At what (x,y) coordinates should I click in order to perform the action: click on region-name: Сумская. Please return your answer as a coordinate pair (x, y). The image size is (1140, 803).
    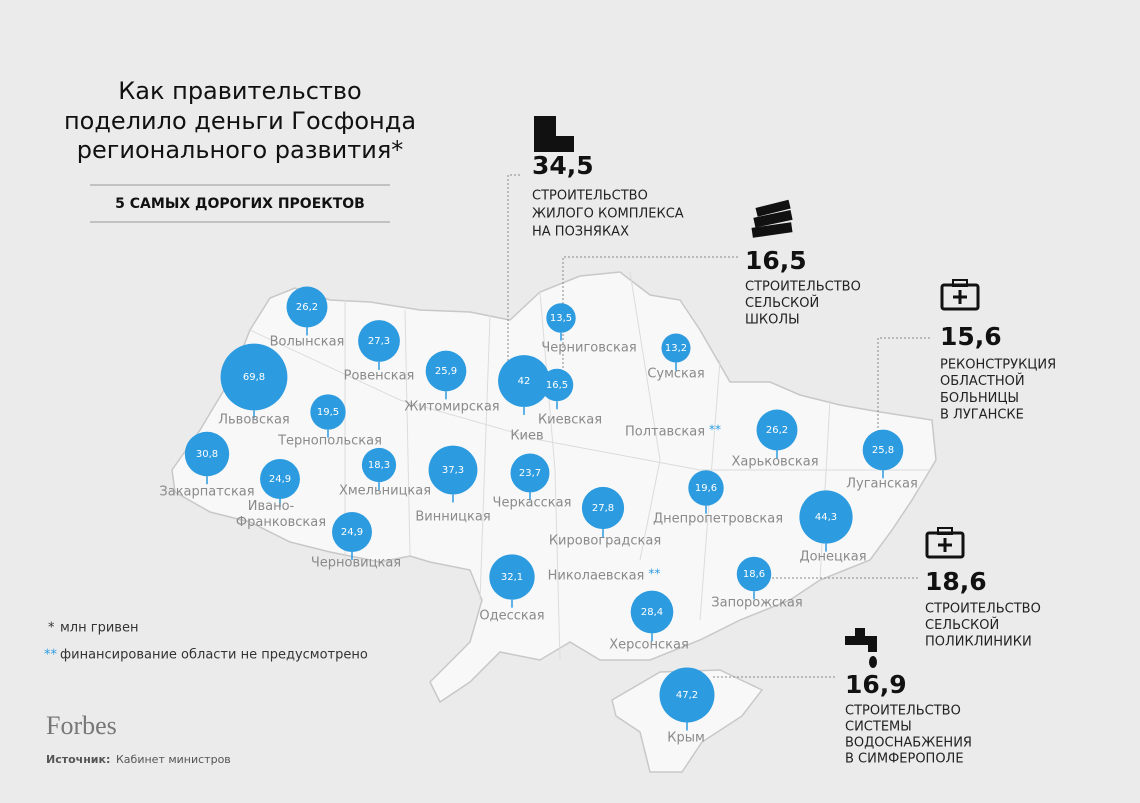
    Looking at the image, I should click on (675, 374).